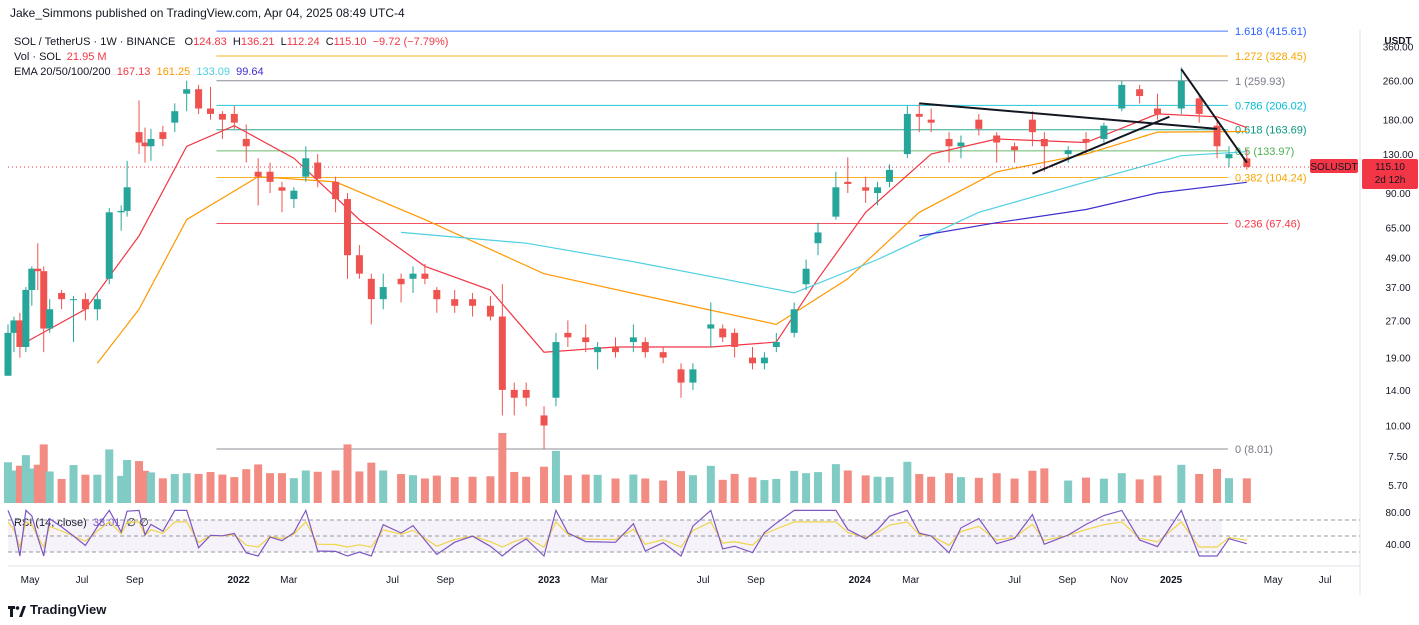 This screenshot has width=1419, height=625. Describe the element at coordinates (30, 580) in the screenshot. I see `x-tick-label: May` at that location.